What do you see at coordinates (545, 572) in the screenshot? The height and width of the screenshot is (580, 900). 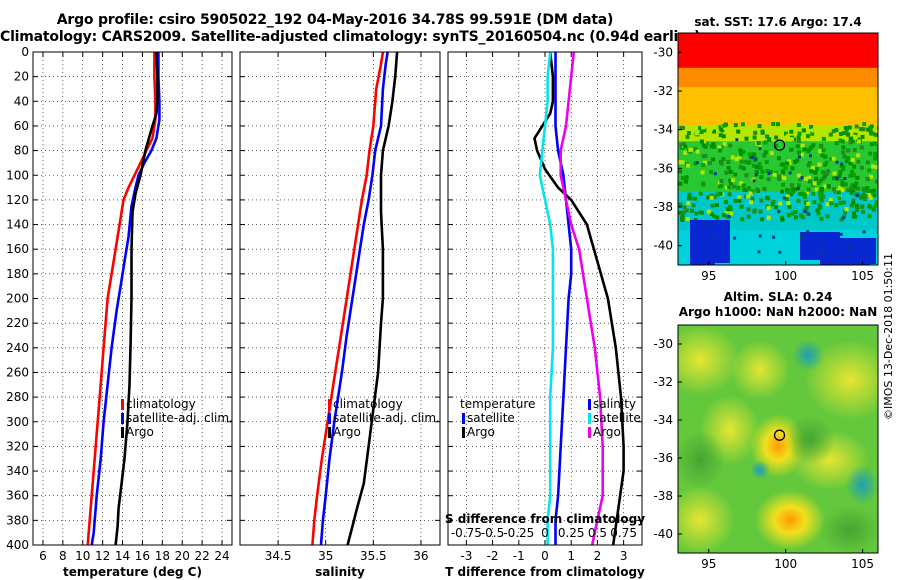 I see `x-axis-label: T difference from climatology` at bounding box center [545, 572].